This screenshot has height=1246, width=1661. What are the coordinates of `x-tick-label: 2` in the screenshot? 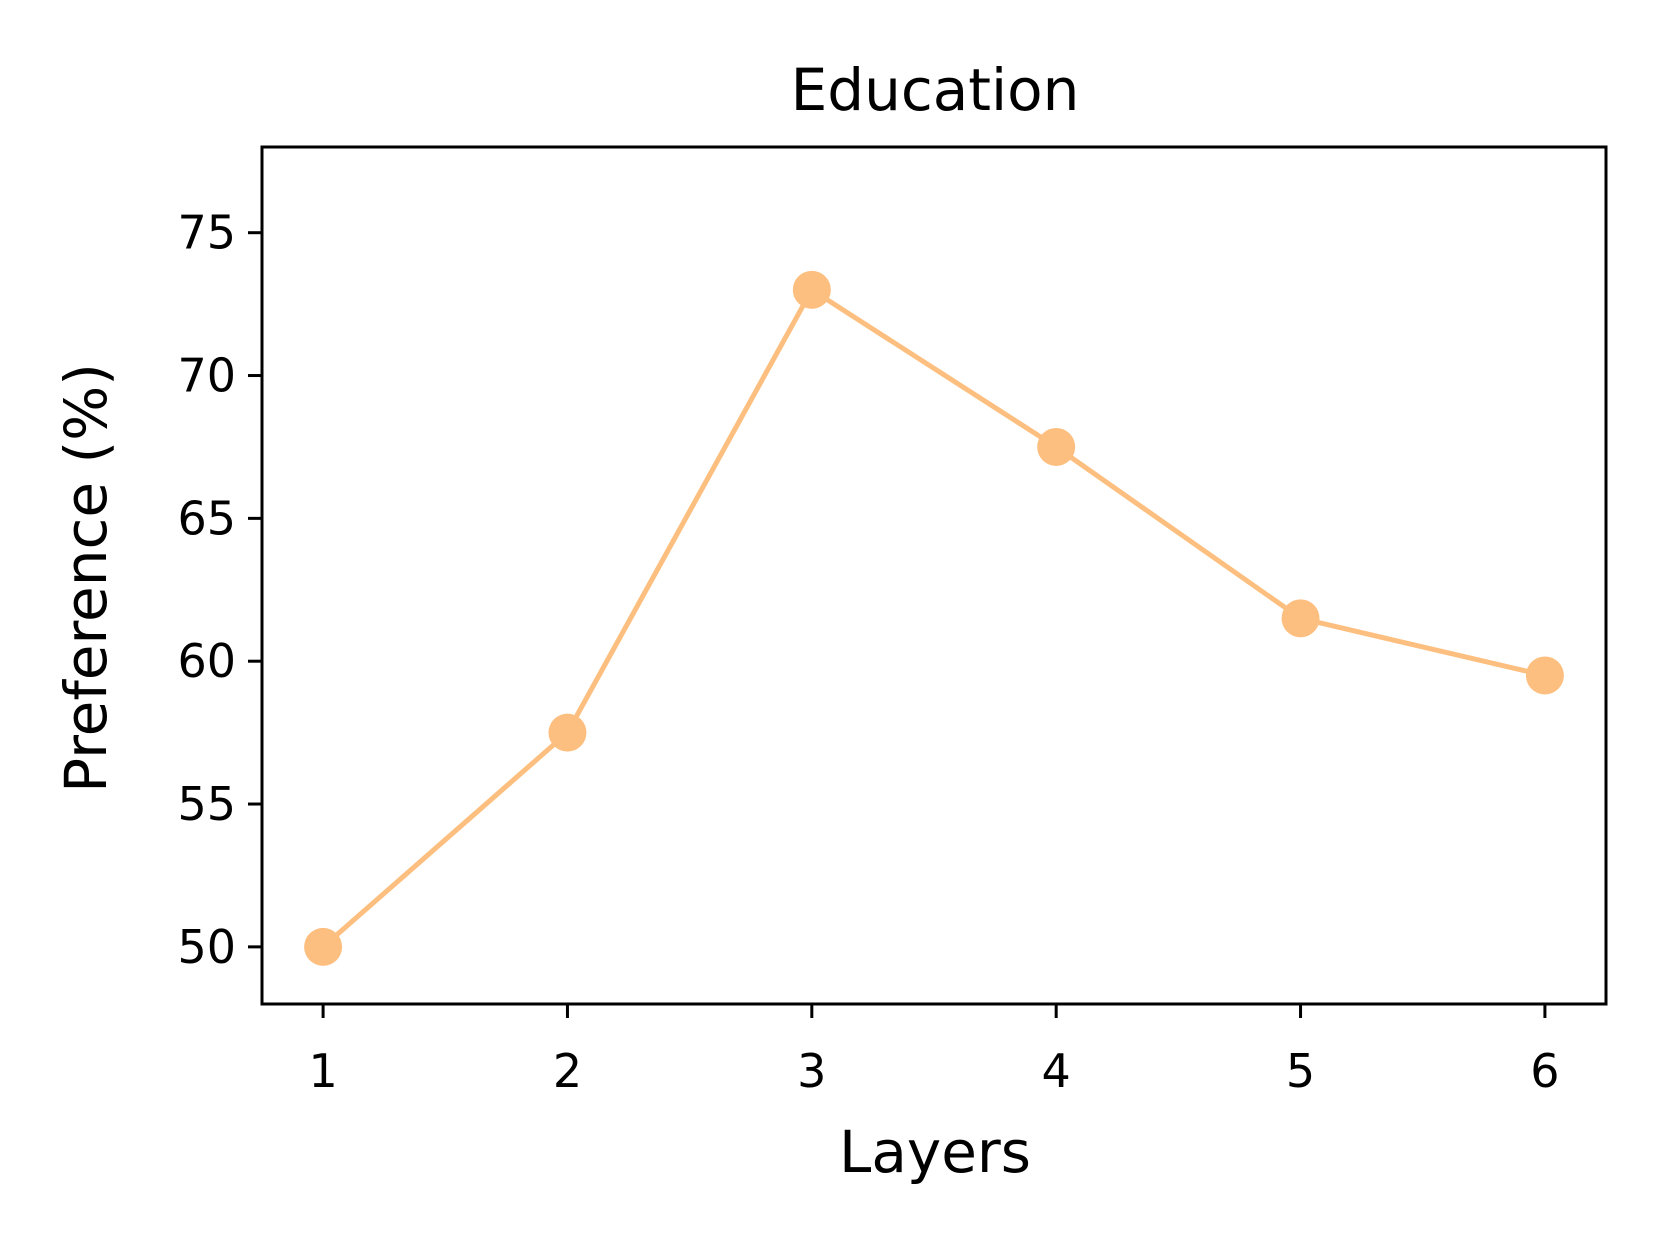 It's located at (567, 1071).